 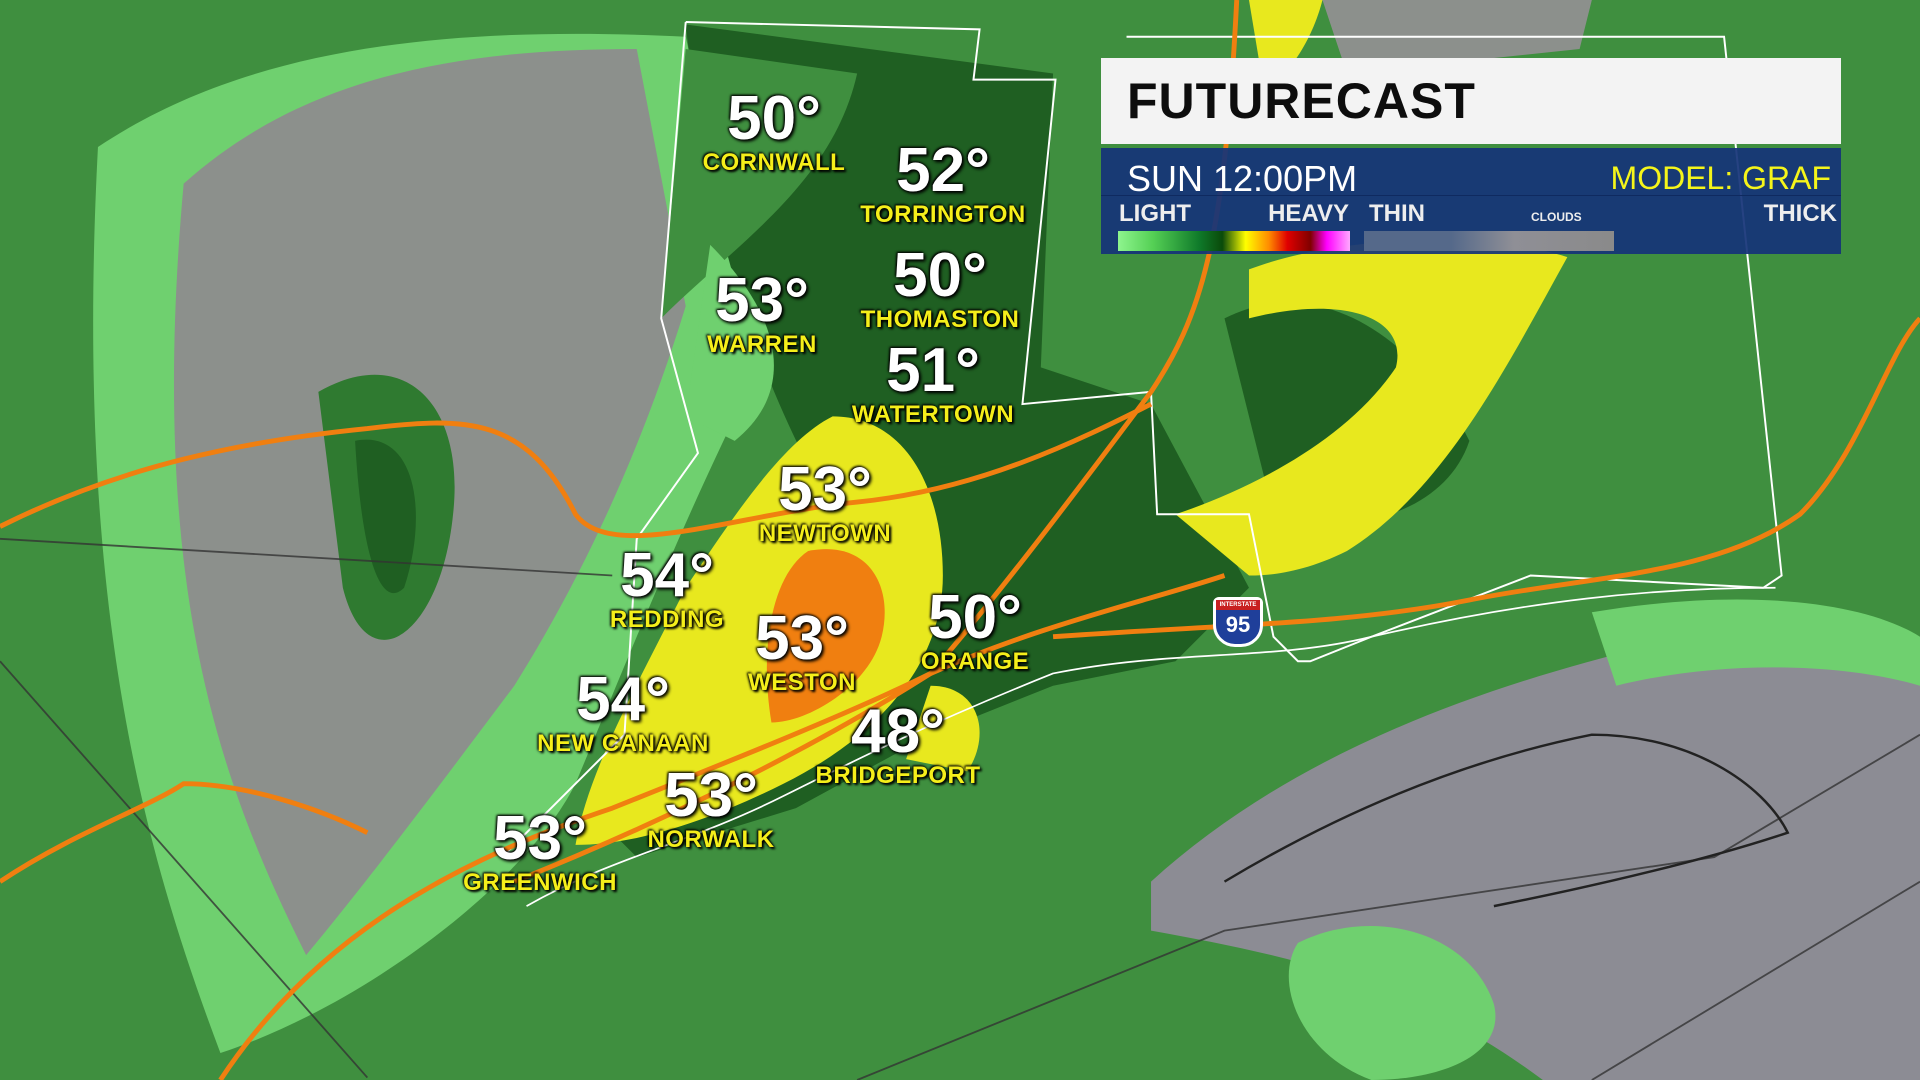 I want to click on city-watertown: 51° WATERTOWN, so click(x=933, y=384).